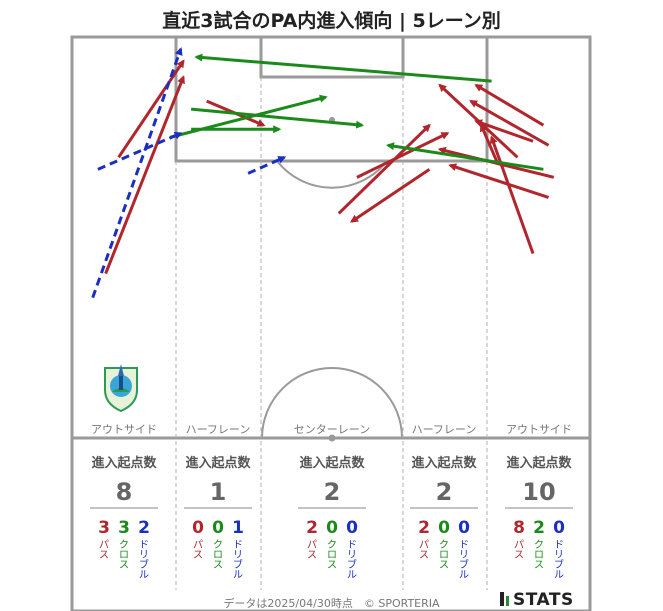 This screenshot has width=663, height=611. Describe the element at coordinates (332, 174) in the screenshot. I see `penalty-arc` at that location.